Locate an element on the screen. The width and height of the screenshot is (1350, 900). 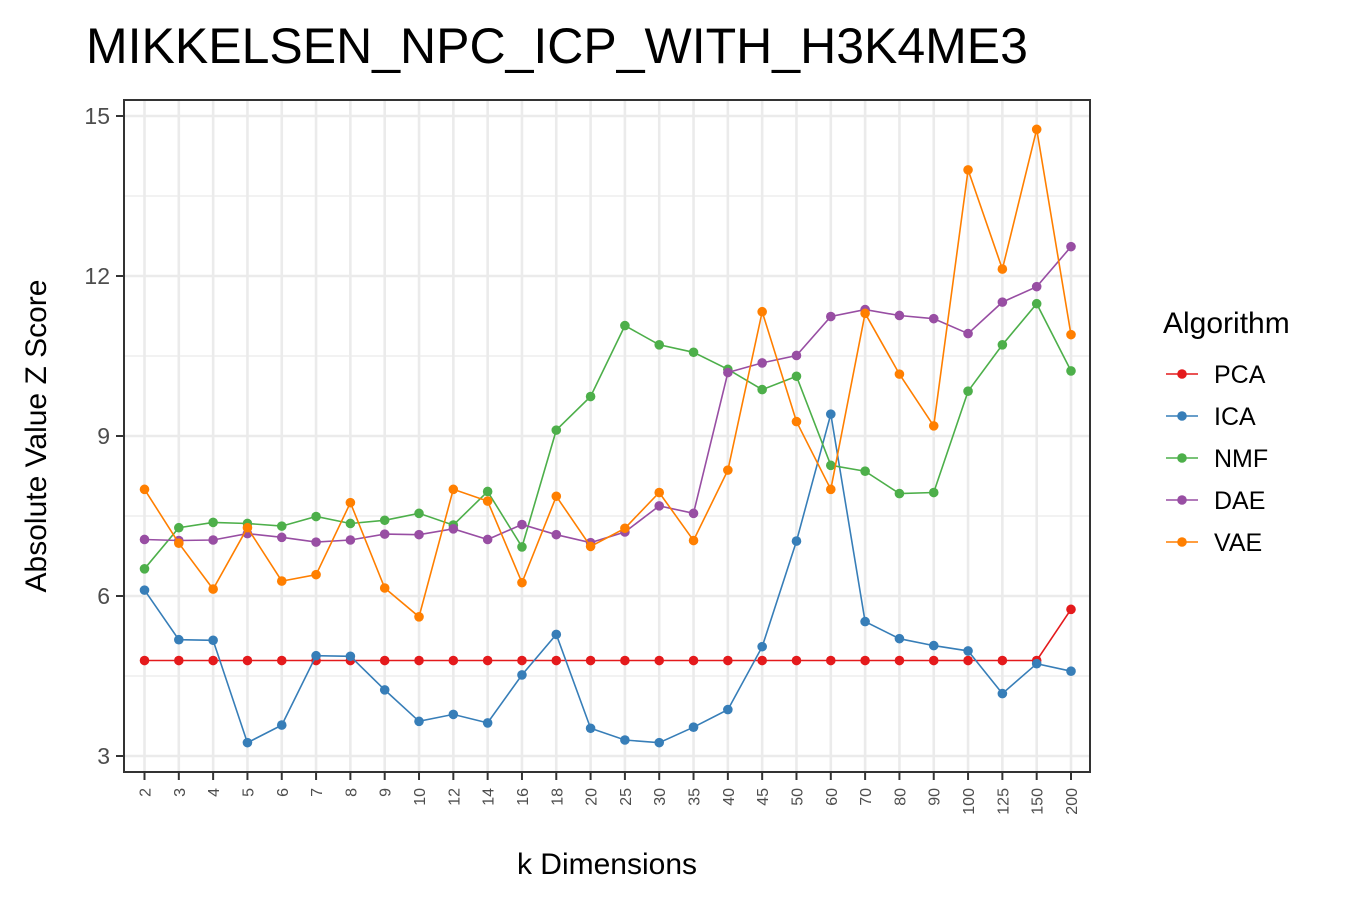
x-tick-label: 40 is located at coordinates (729, 797).